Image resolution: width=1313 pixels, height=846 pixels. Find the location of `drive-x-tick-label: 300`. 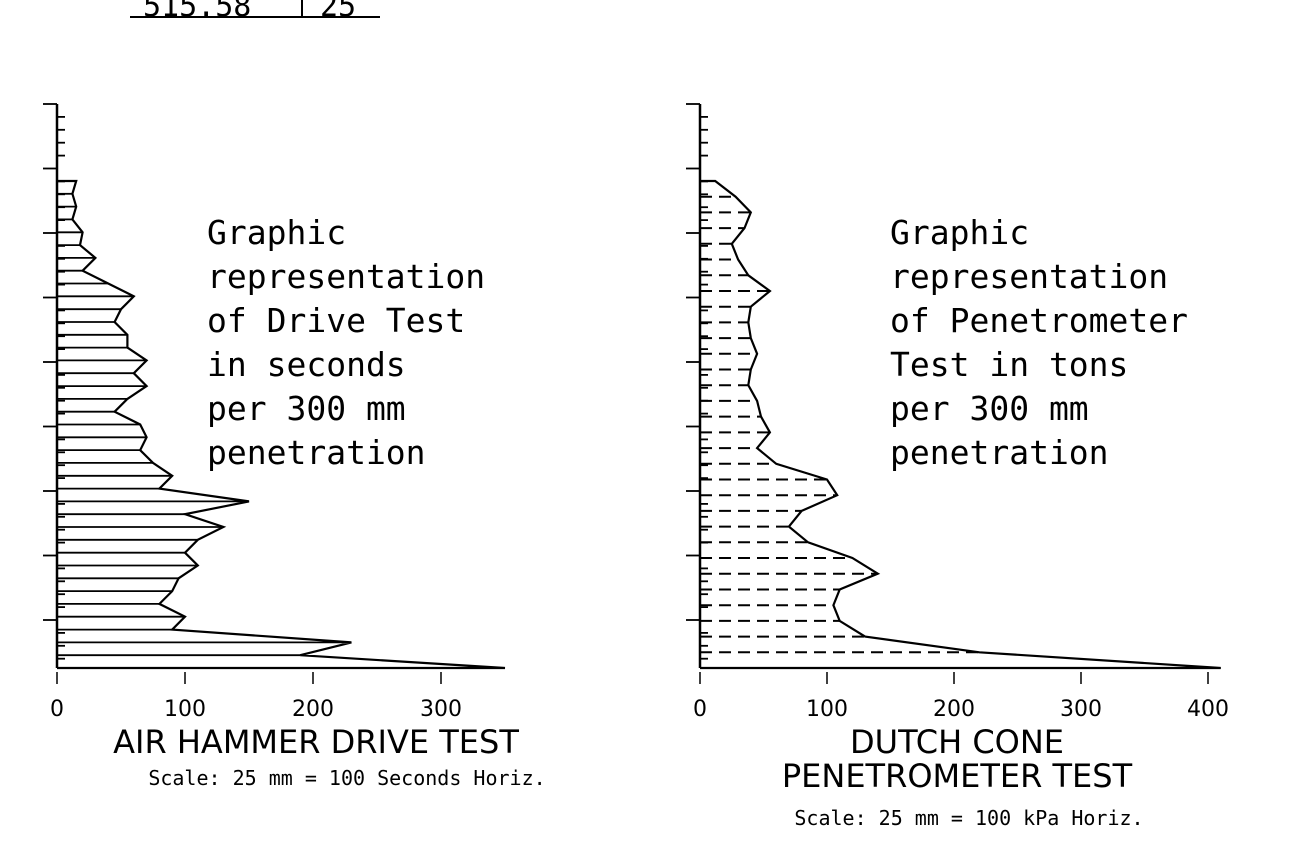

drive-x-tick-label: 300 is located at coordinates (441, 709).